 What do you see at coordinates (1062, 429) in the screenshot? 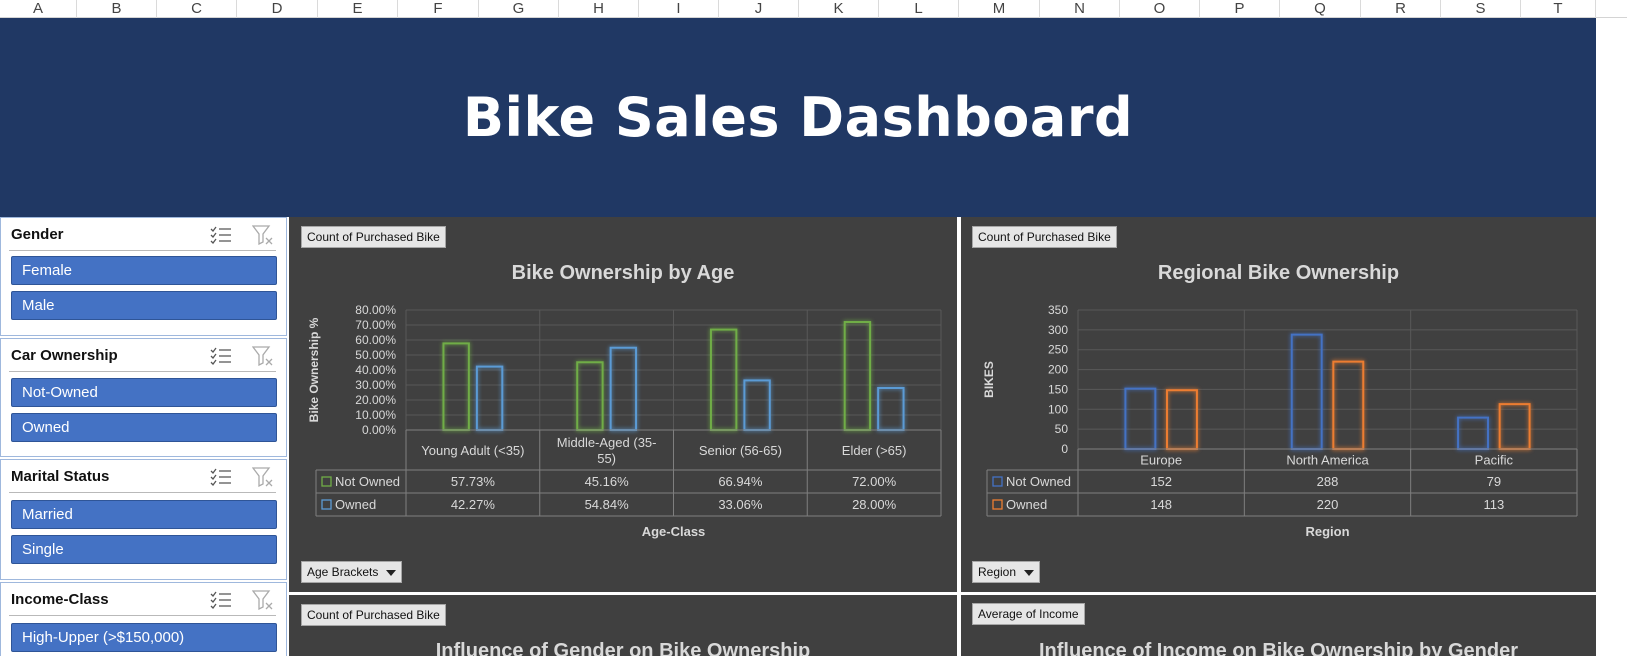
I see `y-tick-label: 50` at bounding box center [1062, 429].